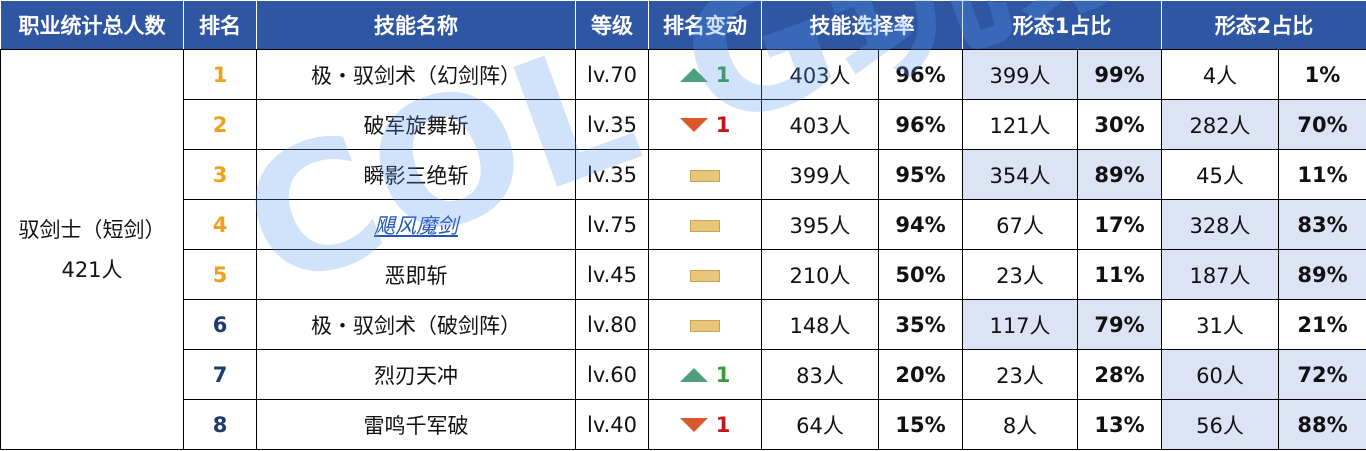  Describe the element at coordinates (862, 25) in the screenshot. I see `header-select-rate: 技能选择率` at that location.